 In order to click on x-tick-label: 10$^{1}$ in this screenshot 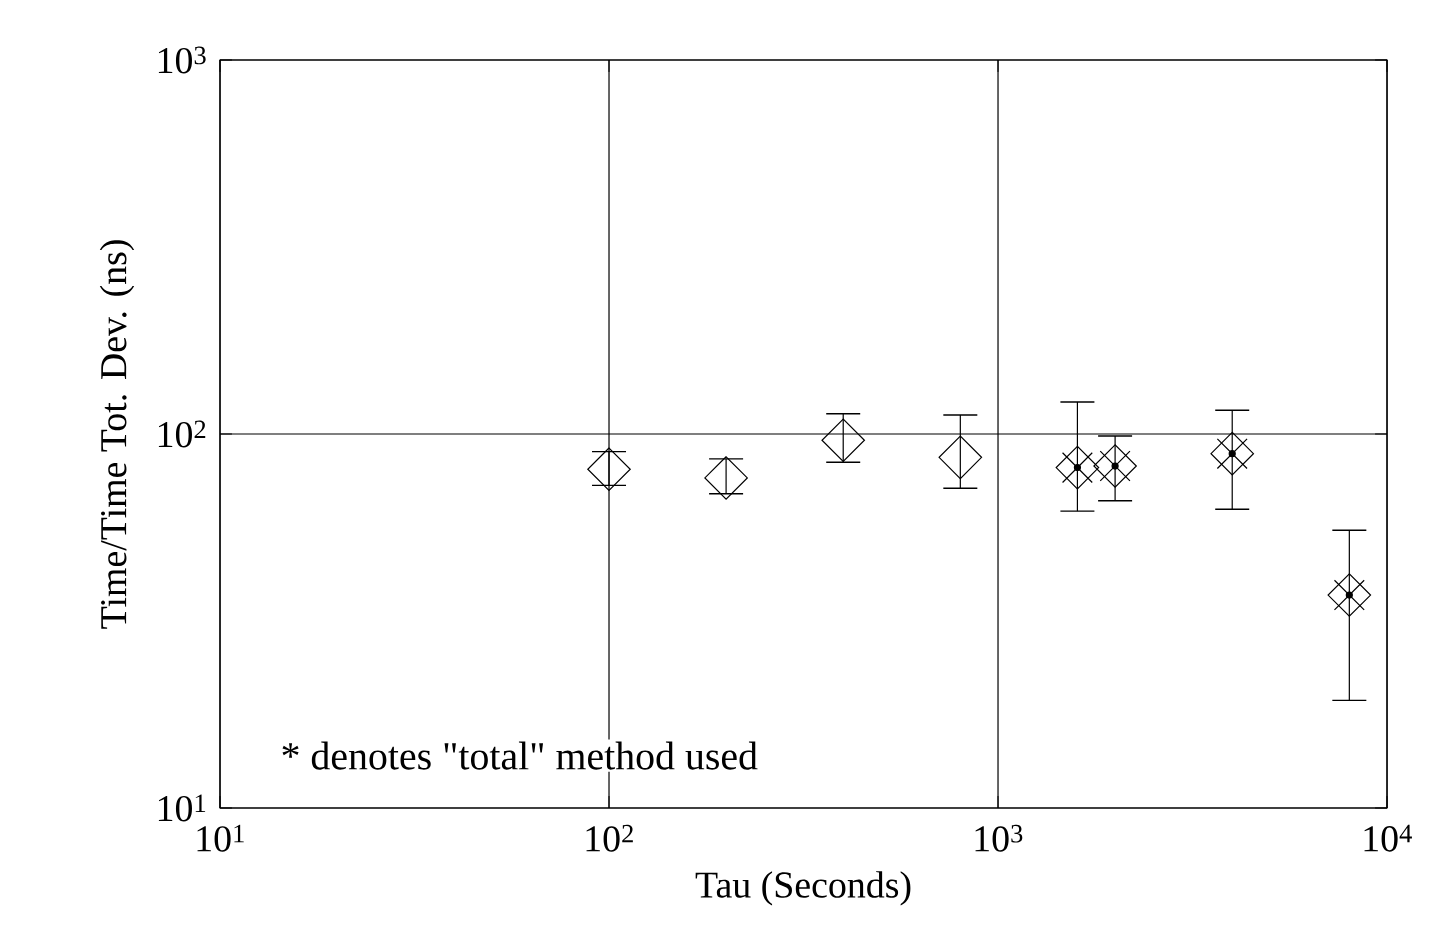, I will do `click(220, 838)`.